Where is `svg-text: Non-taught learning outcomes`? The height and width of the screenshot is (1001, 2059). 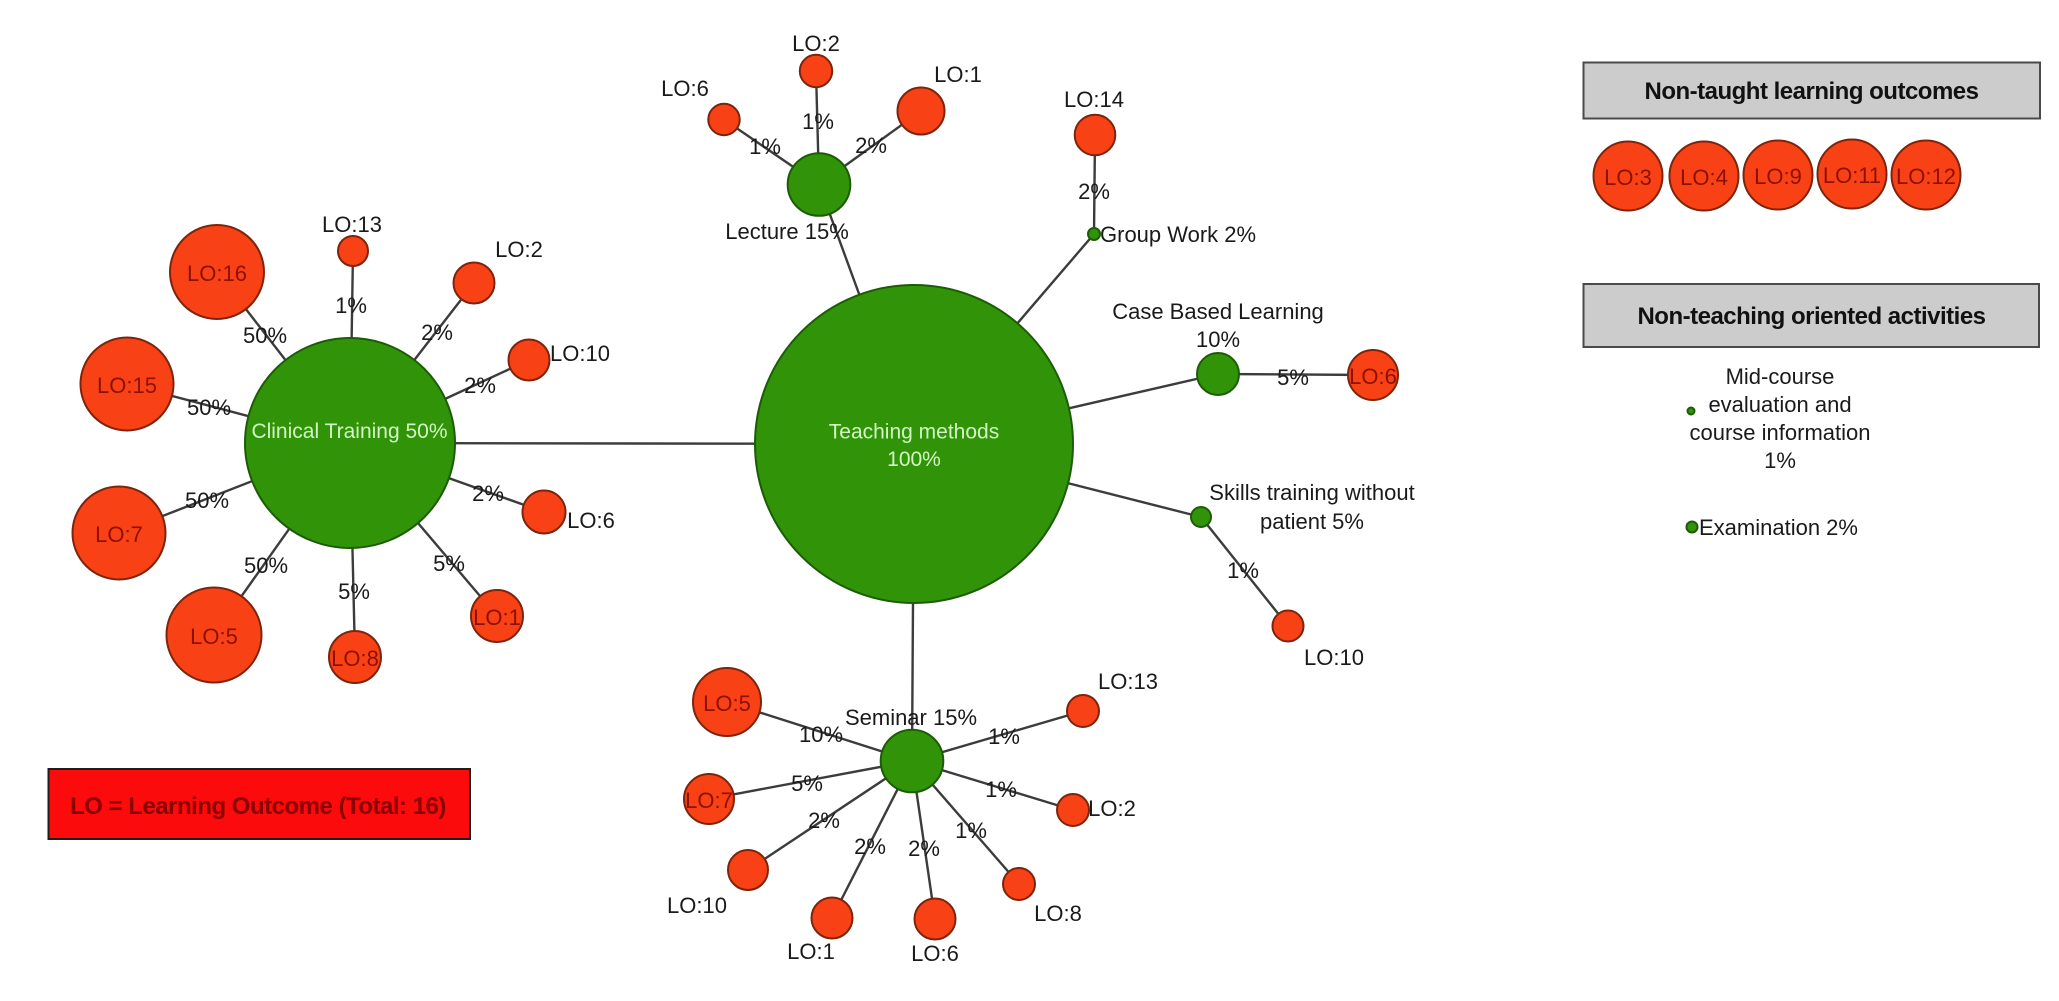 svg-text: Non-taught learning outcomes is located at coordinates (1812, 91).